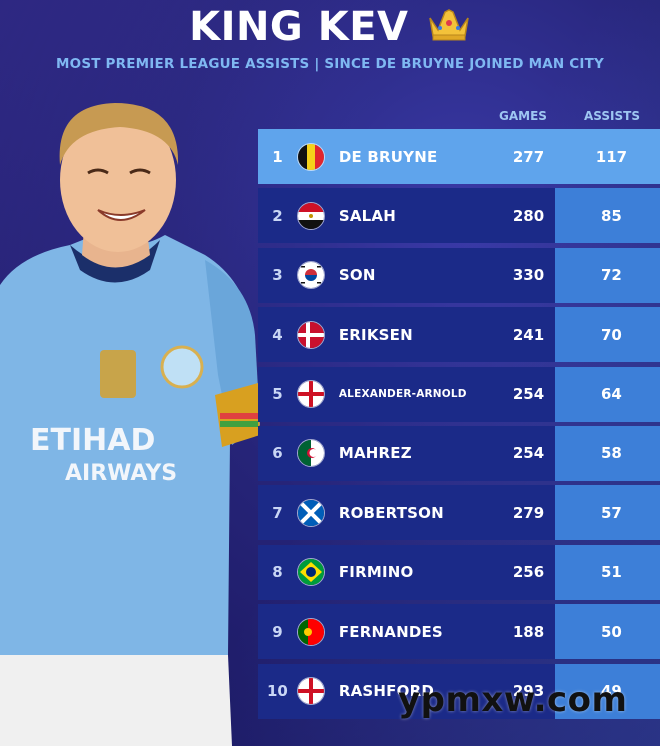 This screenshot has height=746, width=660. Describe the element at coordinates (528, 631) in the screenshot. I see `games-count: 188` at that location.